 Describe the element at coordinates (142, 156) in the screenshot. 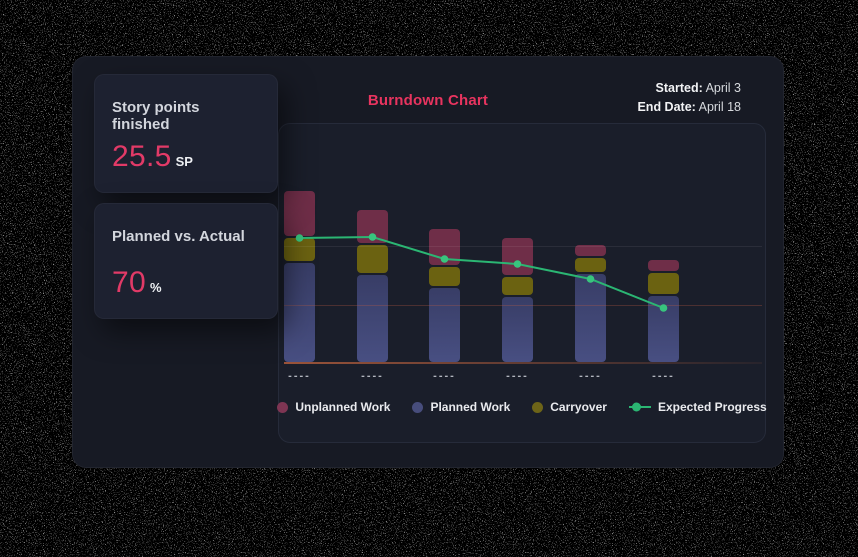

I see `story-points-value: 25.5` at that location.